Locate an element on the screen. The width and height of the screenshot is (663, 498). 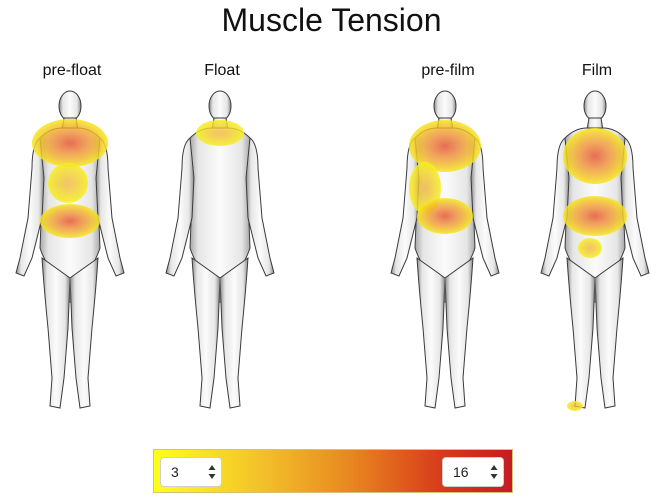
min-value-stepper: 3 is located at coordinates (191, 472).